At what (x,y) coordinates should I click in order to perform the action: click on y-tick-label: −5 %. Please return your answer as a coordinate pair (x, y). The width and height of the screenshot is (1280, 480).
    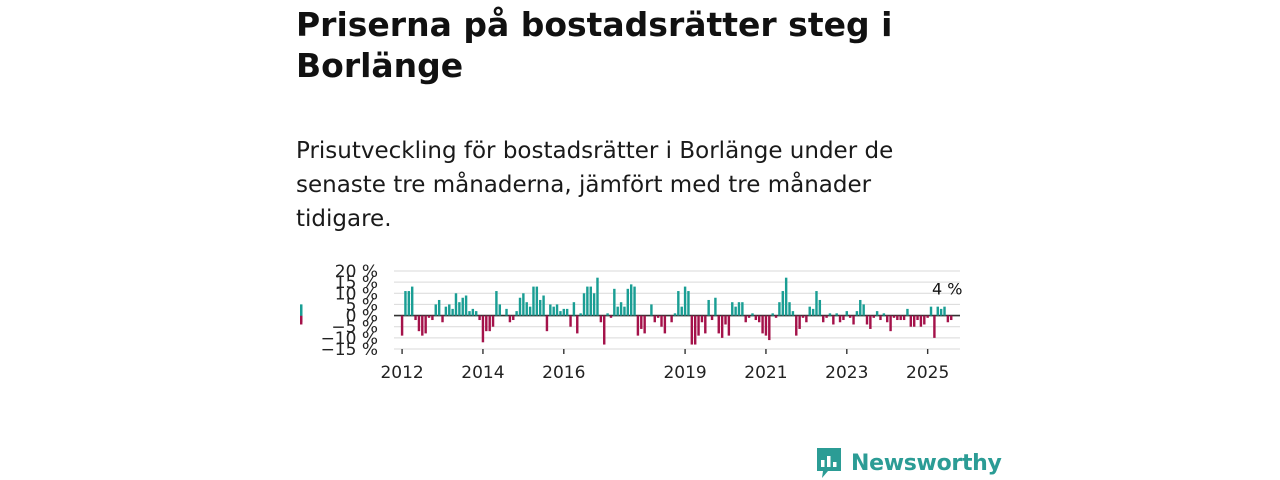
    Looking at the image, I should click on (354, 328).